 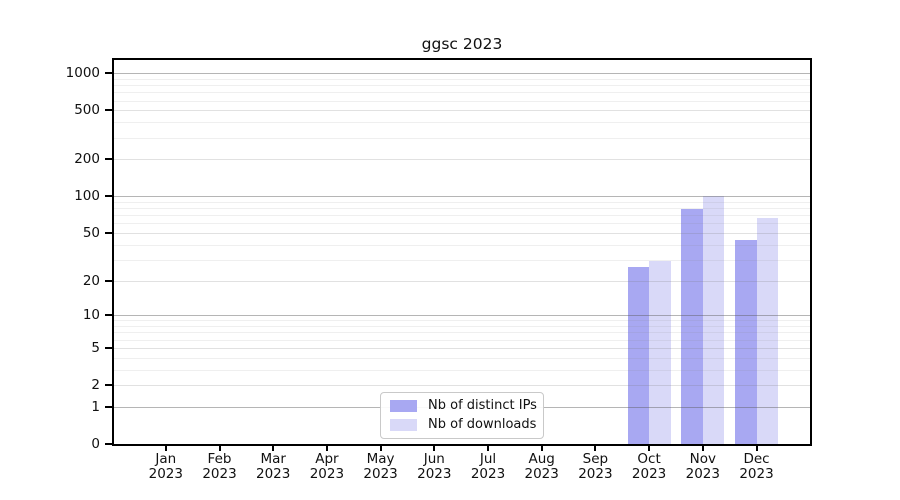 What do you see at coordinates (434, 466) in the screenshot?
I see `x-tick-label-jun: Jun 2023` at bounding box center [434, 466].